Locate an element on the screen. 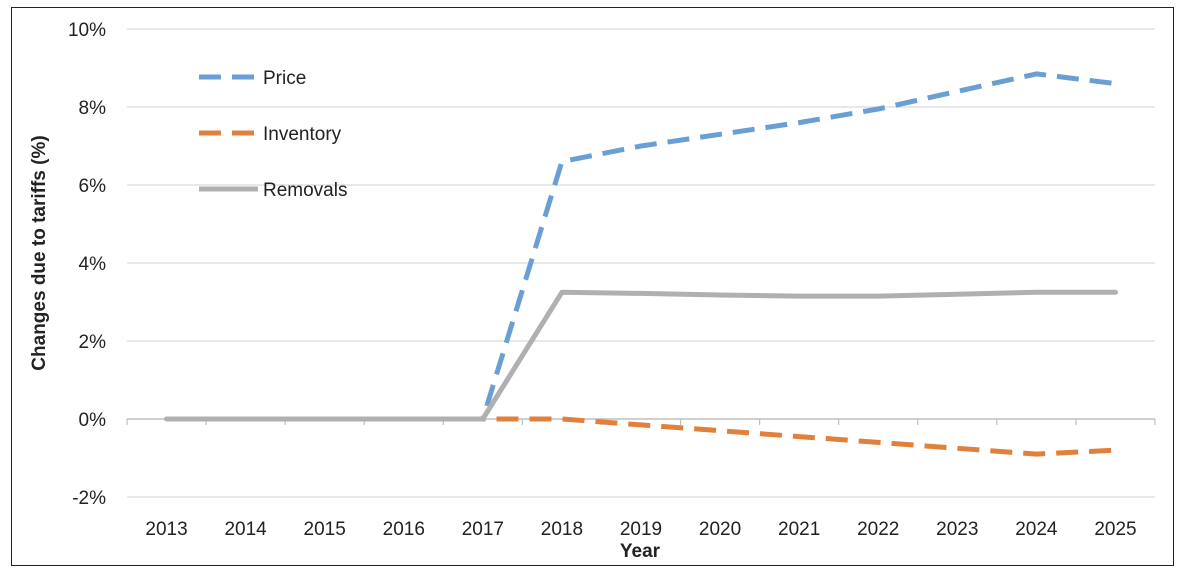  y-tick-label: 2% is located at coordinates (93, 342).